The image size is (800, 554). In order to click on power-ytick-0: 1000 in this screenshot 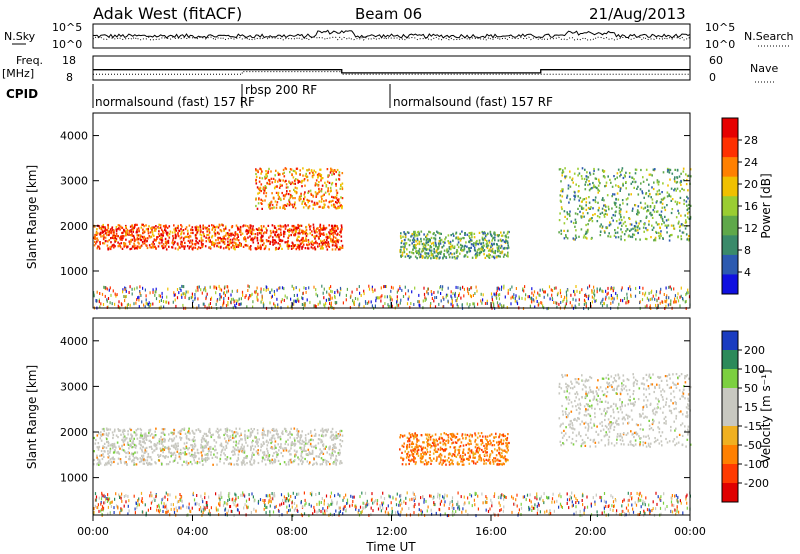, I will do `click(74, 271)`.